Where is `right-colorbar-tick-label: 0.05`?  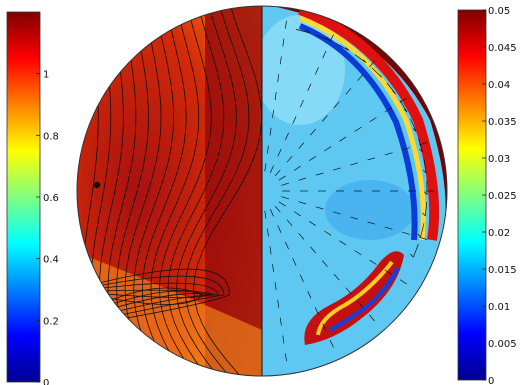
right-colorbar-tick-label: 0.05 is located at coordinates (499, 11).